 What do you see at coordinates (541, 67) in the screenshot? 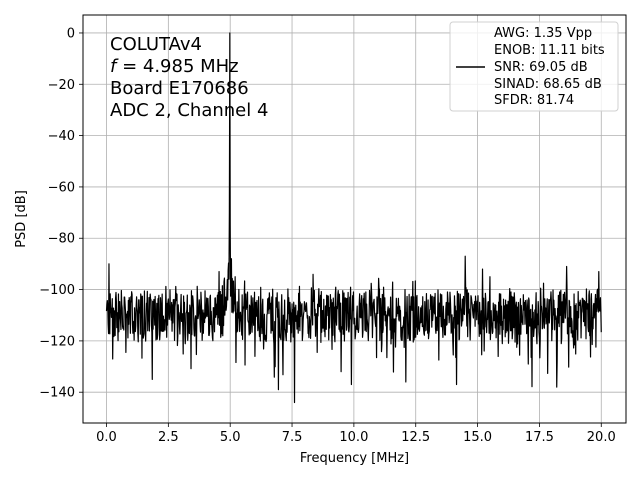
I see `legend-snr: SNR: 69.05 dB` at bounding box center [541, 67].